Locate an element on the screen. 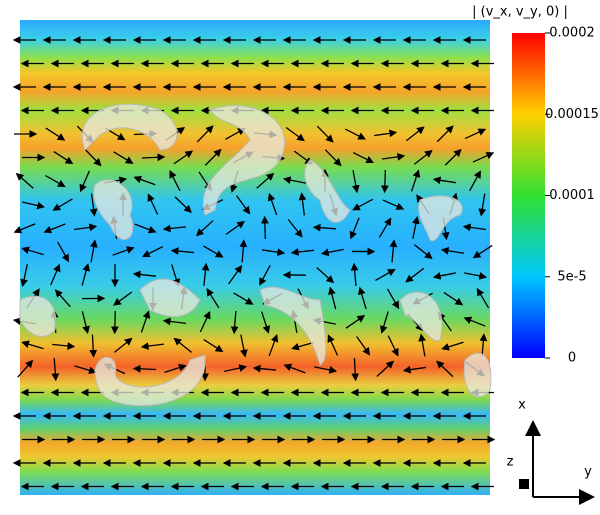 This screenshot has width=600, height=515. colorbar-title: | (v_x, v_y, 0) | is located at coordinates (520, 12).